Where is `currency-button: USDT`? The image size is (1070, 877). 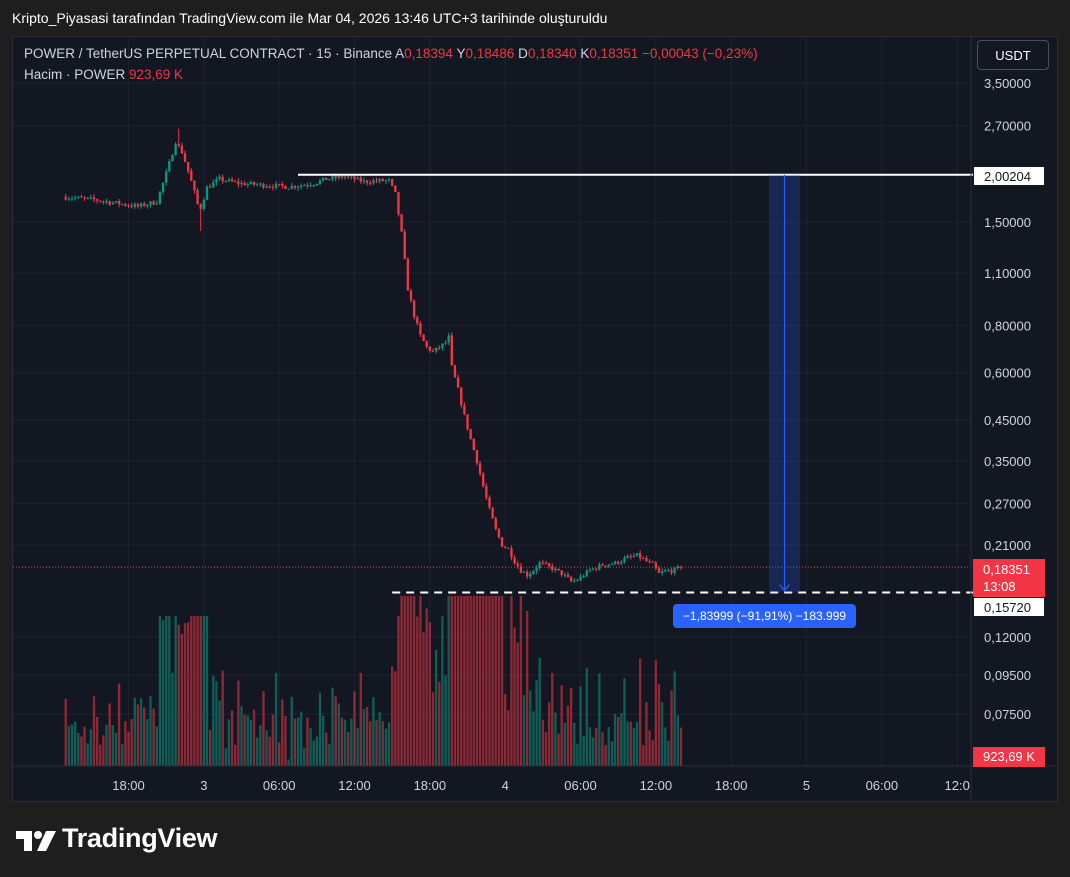 currency-button: USDT is located at coordinates (1013, 55).